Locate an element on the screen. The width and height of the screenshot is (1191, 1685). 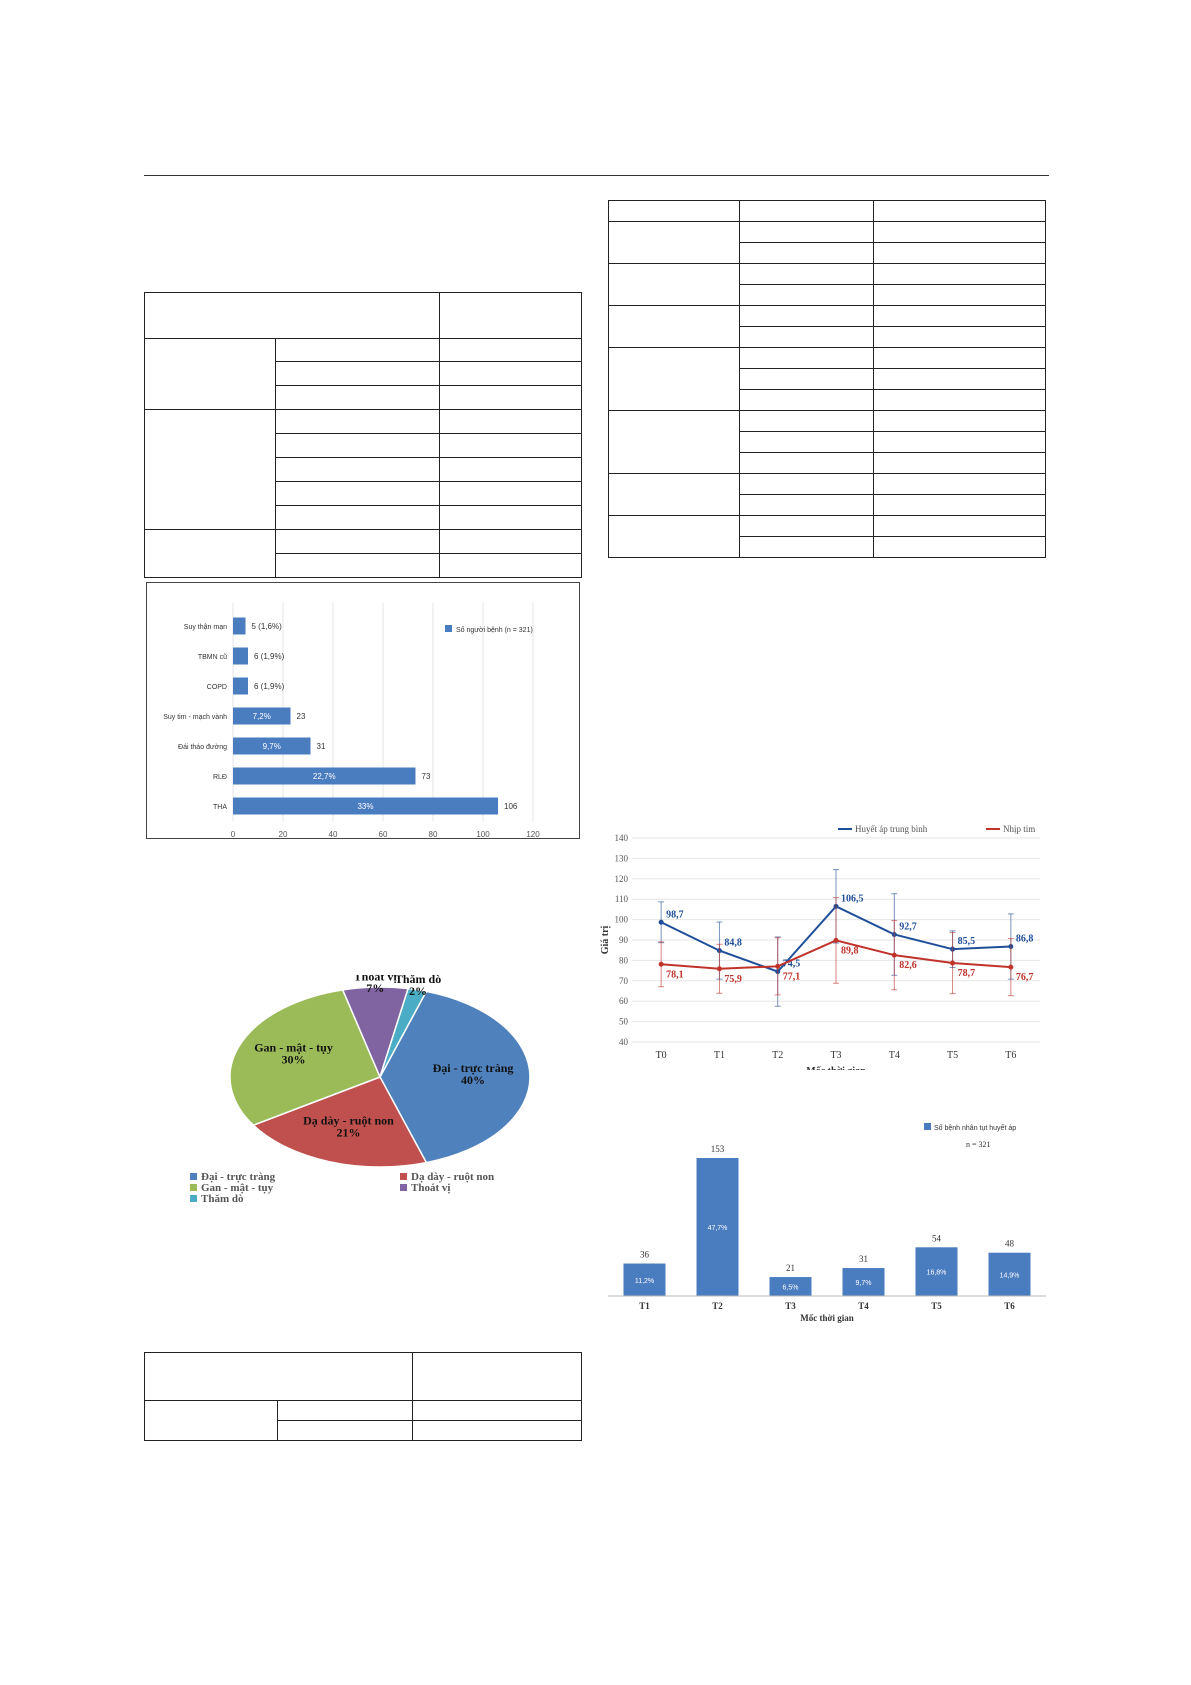
y-tick-label: 50 is located at coordinates (624, 1022).